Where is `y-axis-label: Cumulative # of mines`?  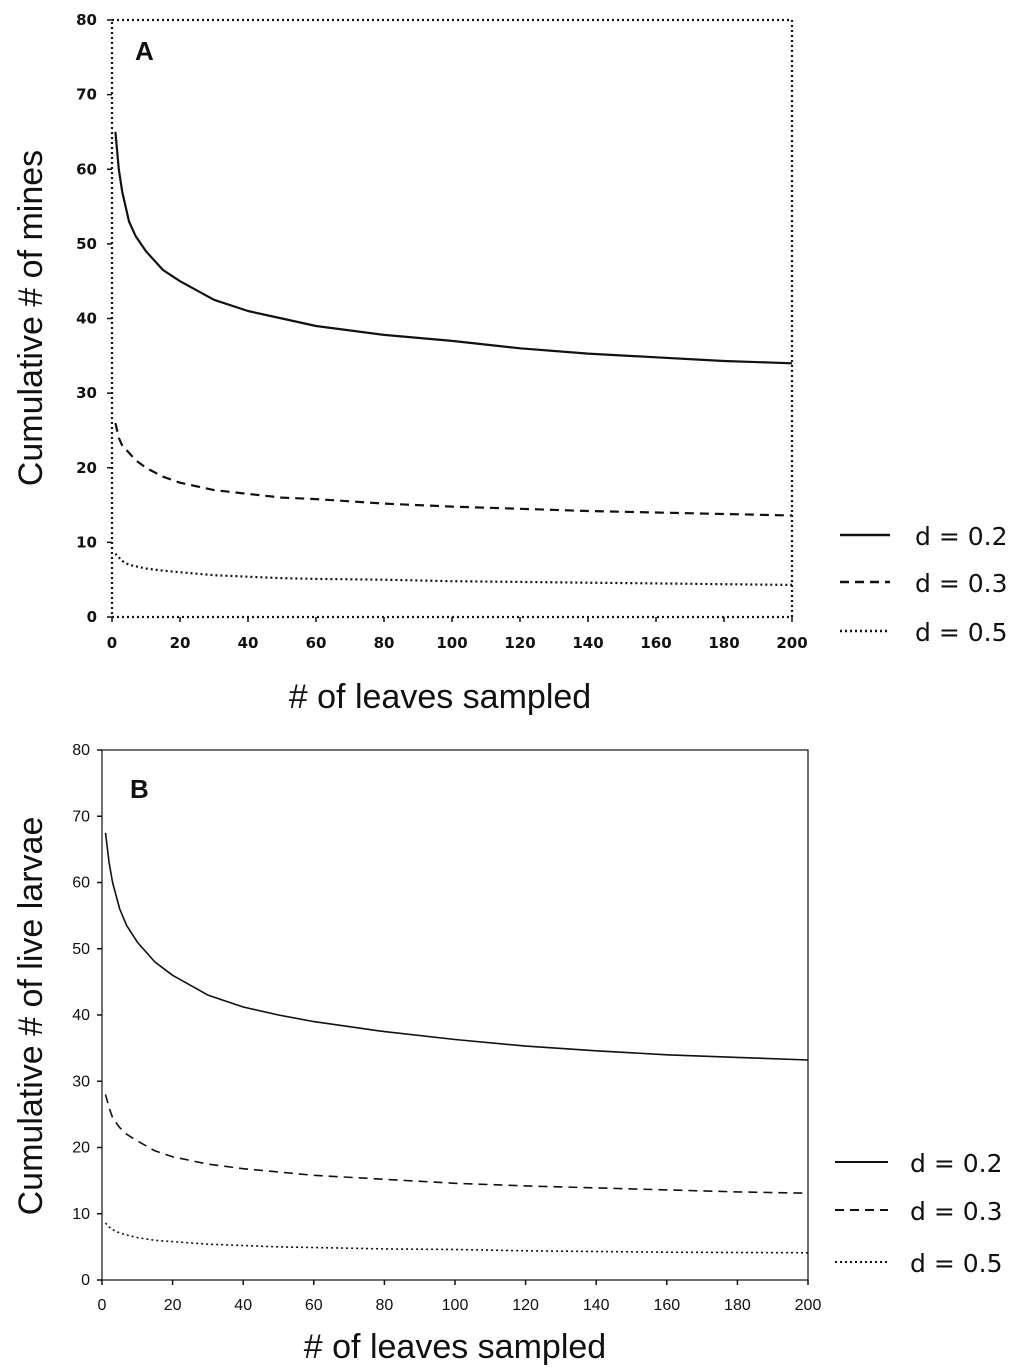 y-axis-label: Cumulative # of mines is located at coordinates (31, 318).